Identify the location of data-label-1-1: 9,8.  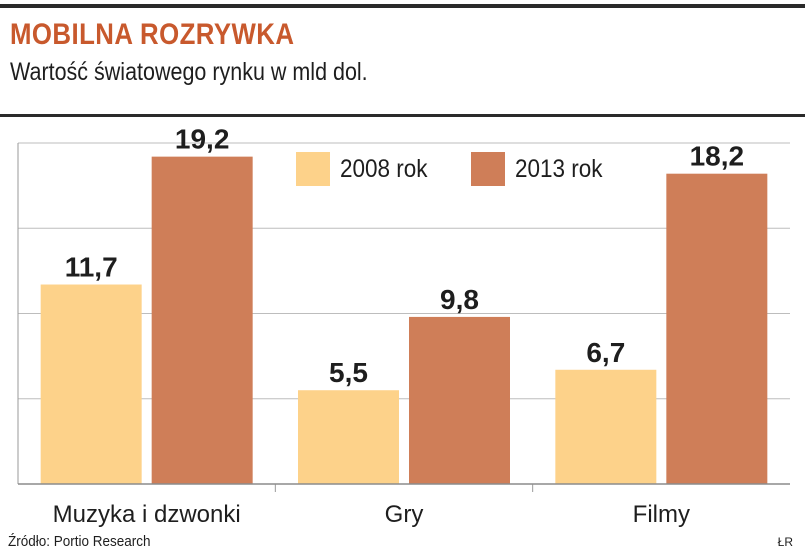
(459, 299).